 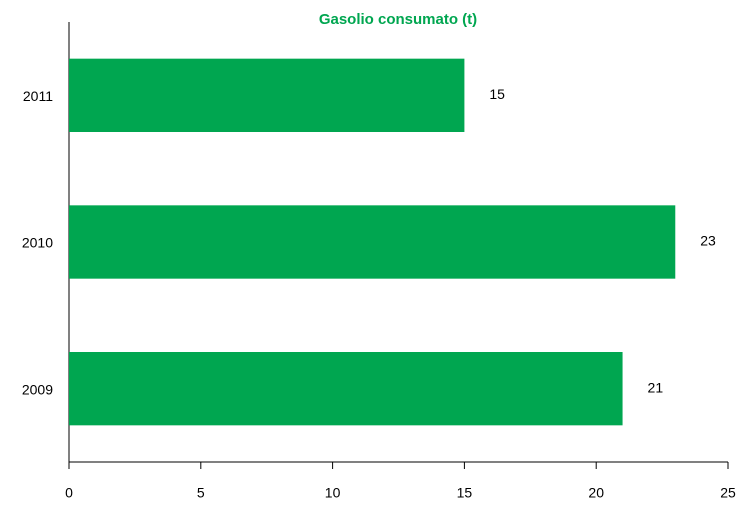 What do you see at coordinates (201, 493) in the screenshot?
I see `x-tick-label: 5` at bounding box center [201, 493].